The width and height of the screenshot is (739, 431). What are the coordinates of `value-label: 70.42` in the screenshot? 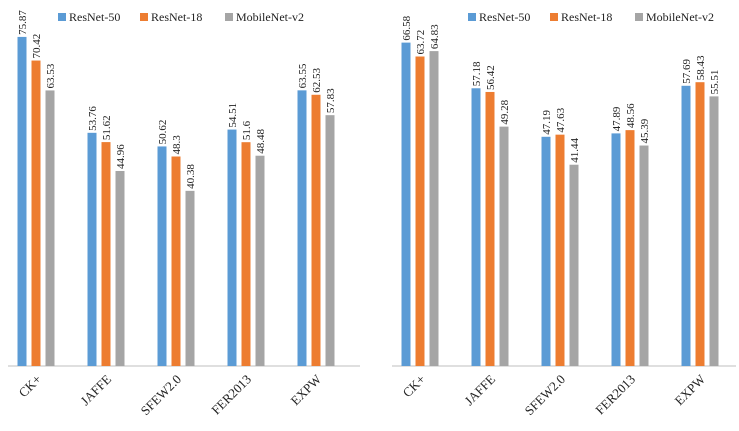 It's located at (37, 46).